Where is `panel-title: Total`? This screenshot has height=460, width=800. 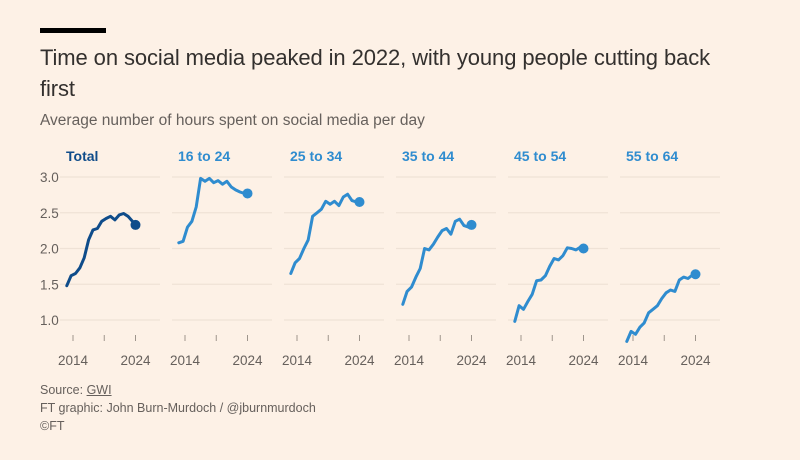 panel-title: Total is located at coordinates (82, 156).